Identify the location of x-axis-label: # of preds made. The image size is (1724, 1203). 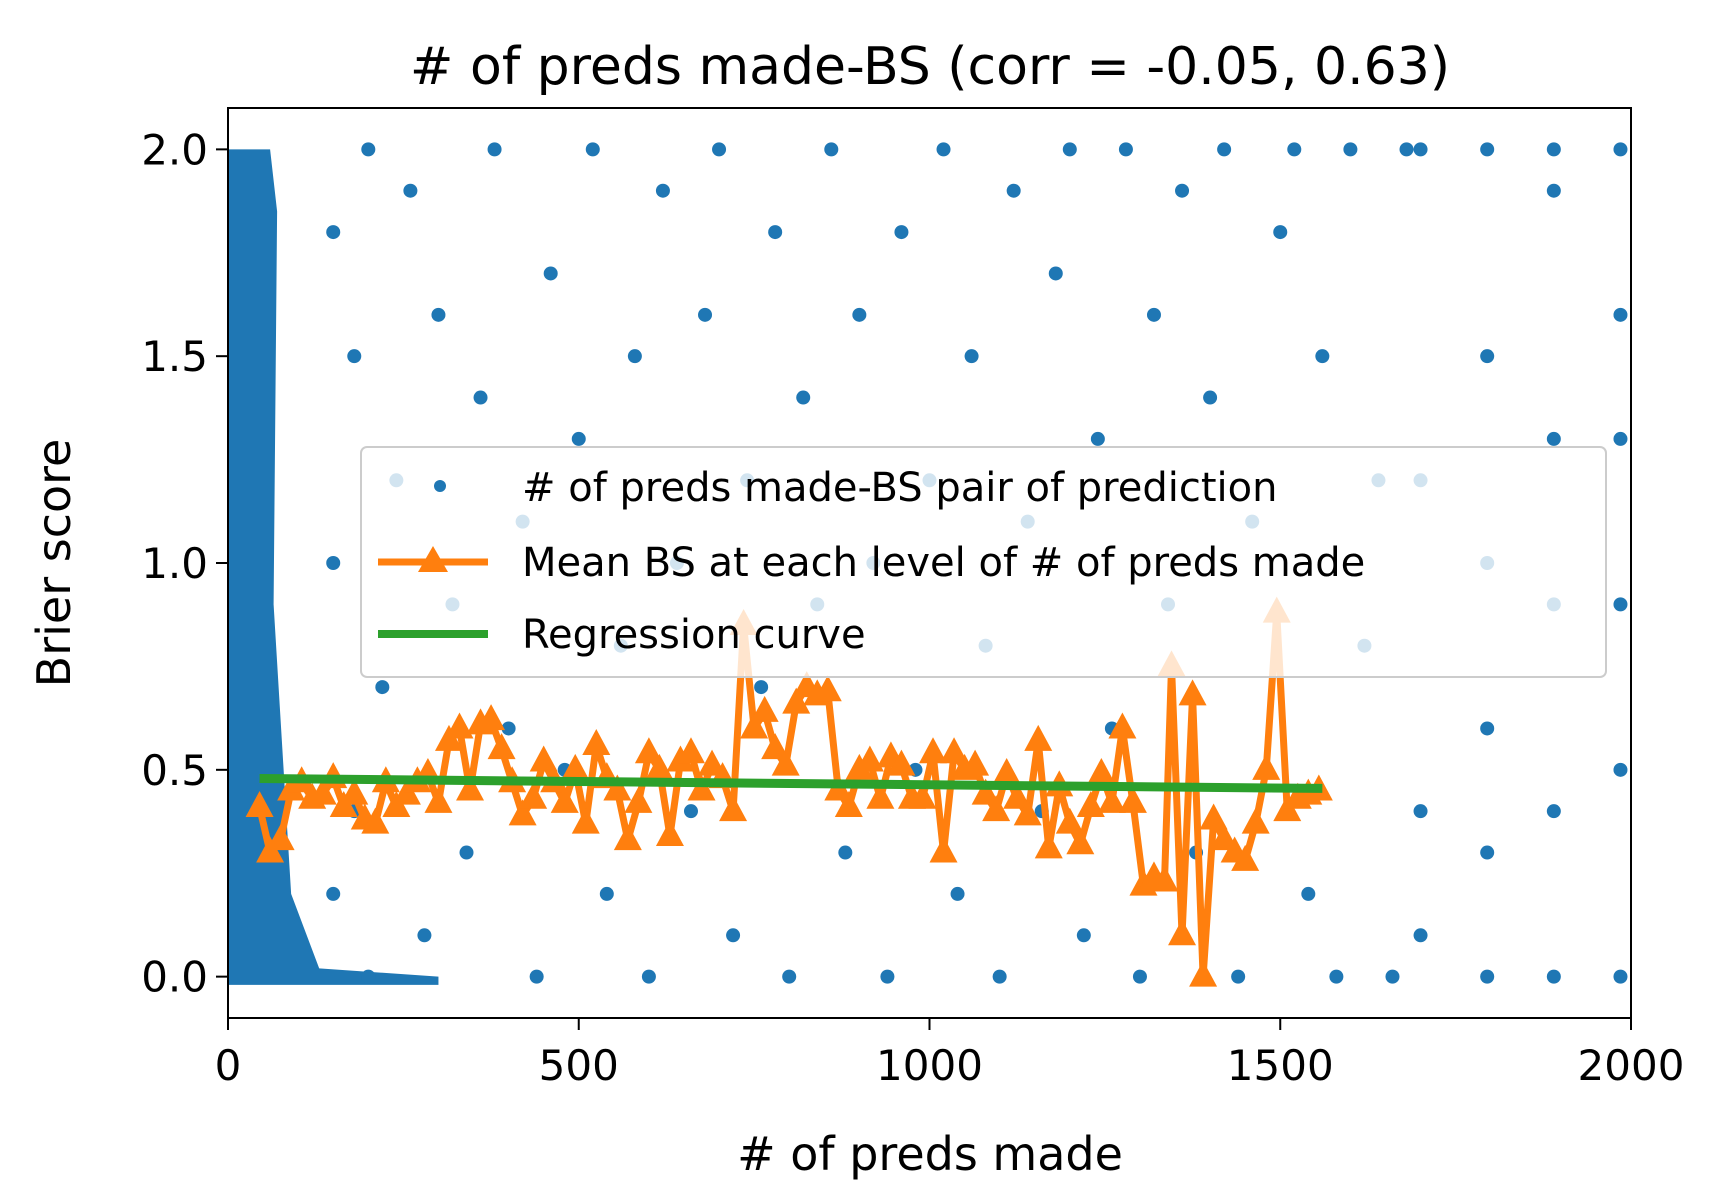
(930, 1154).